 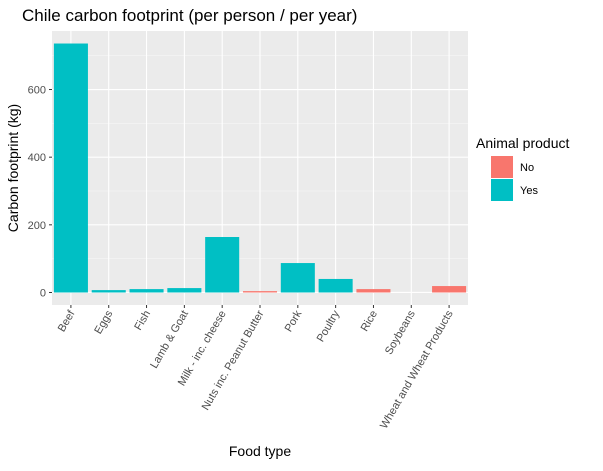 What do you see at coordinates (142, 321) in the screenshot?
I see `x-tick-label: Fish` at bounding box center [142, 321].